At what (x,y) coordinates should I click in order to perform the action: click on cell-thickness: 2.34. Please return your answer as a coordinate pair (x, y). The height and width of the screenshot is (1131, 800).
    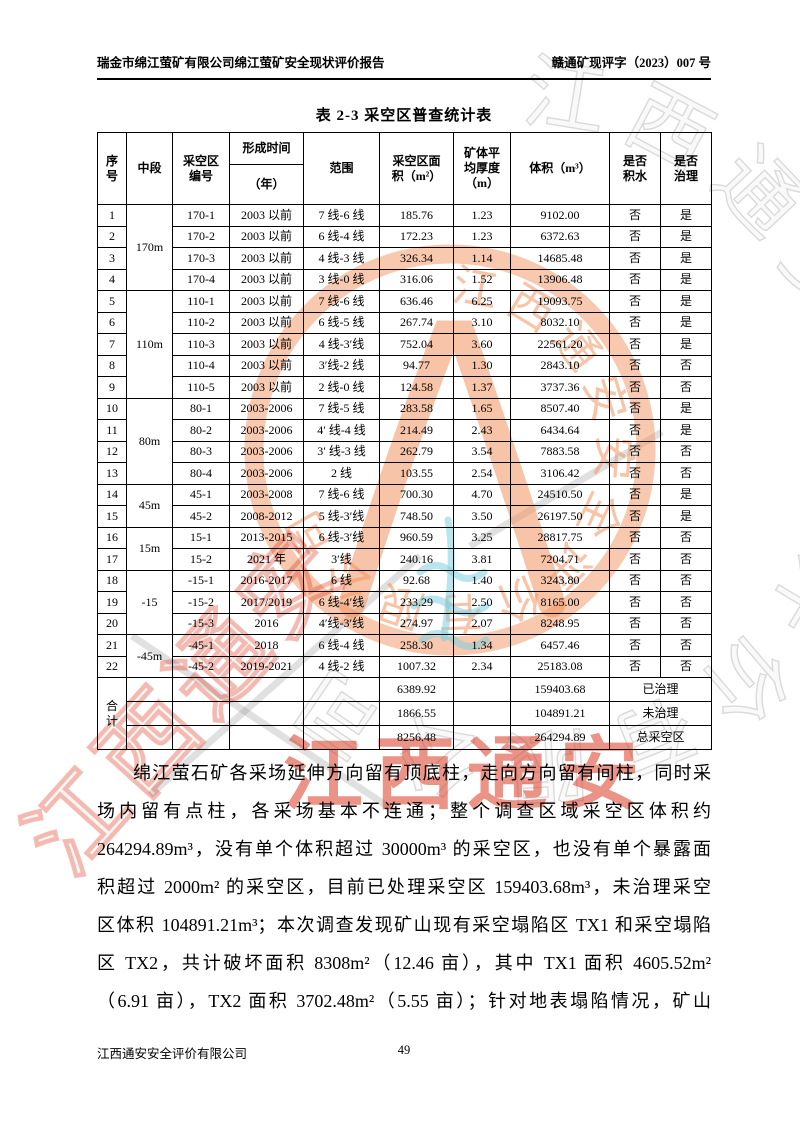
    Looking at the image, I should click on (482, 666).